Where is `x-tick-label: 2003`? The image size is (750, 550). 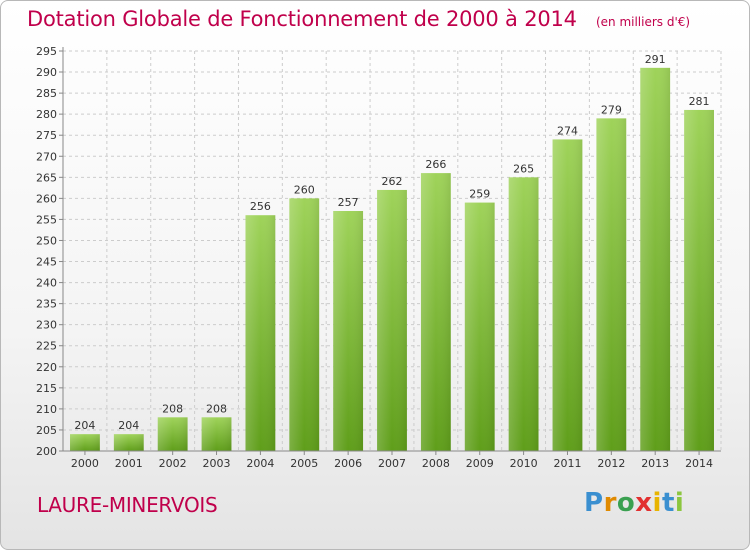
x-tick-label: 2003 is located at coordinates (217, 463).